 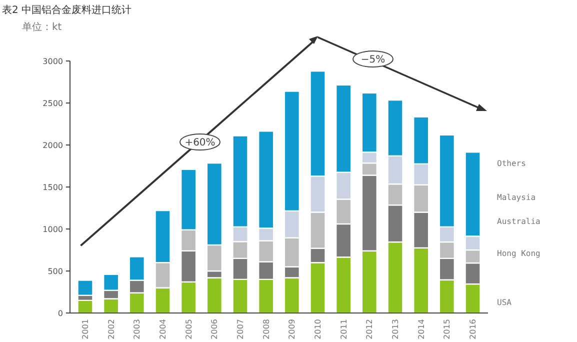 What do you see at coordinates (519, 253) in the screenshot?
I see `text: Hong Kong` at bounding box center [519, 253].